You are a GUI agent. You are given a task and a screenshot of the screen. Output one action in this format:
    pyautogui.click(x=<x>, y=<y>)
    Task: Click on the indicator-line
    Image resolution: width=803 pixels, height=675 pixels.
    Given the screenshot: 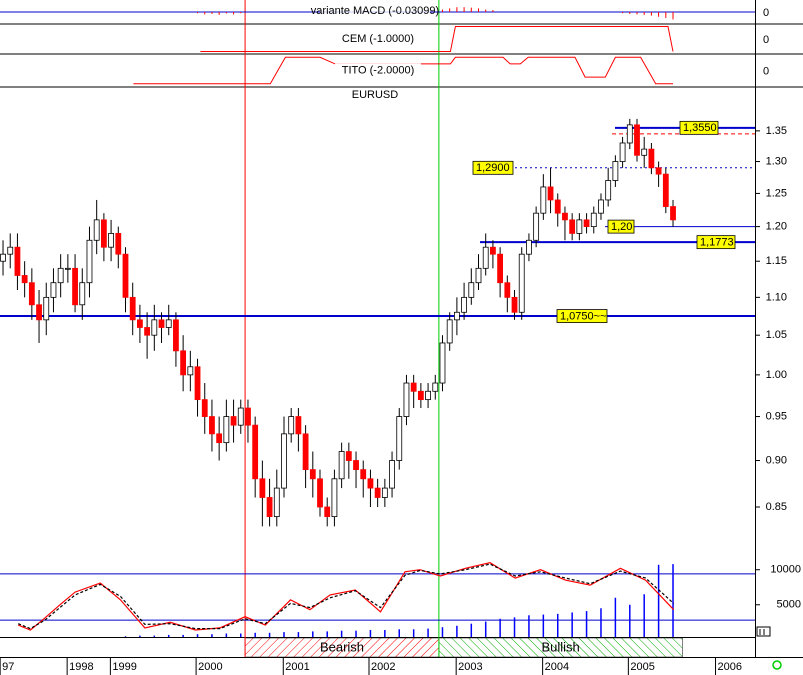 What is the action you would take?
    pyautogui.click(x=437, y=39)
    